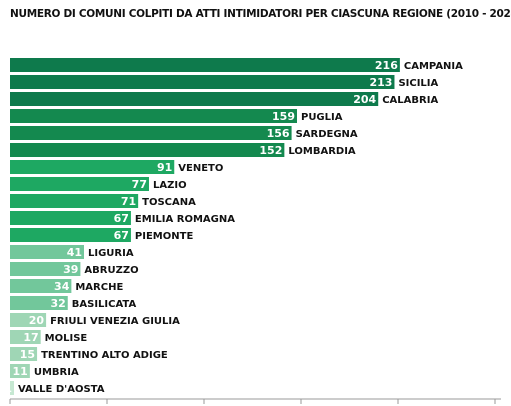  I want to click on data-label: 216, so click(386, 65).